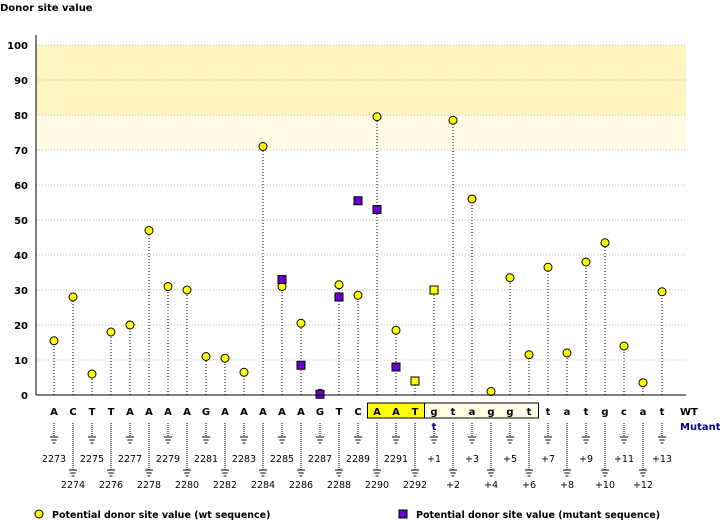 This screenshot has width=720, height=520. I want to click on position-label: 2289, so click(358, 459).